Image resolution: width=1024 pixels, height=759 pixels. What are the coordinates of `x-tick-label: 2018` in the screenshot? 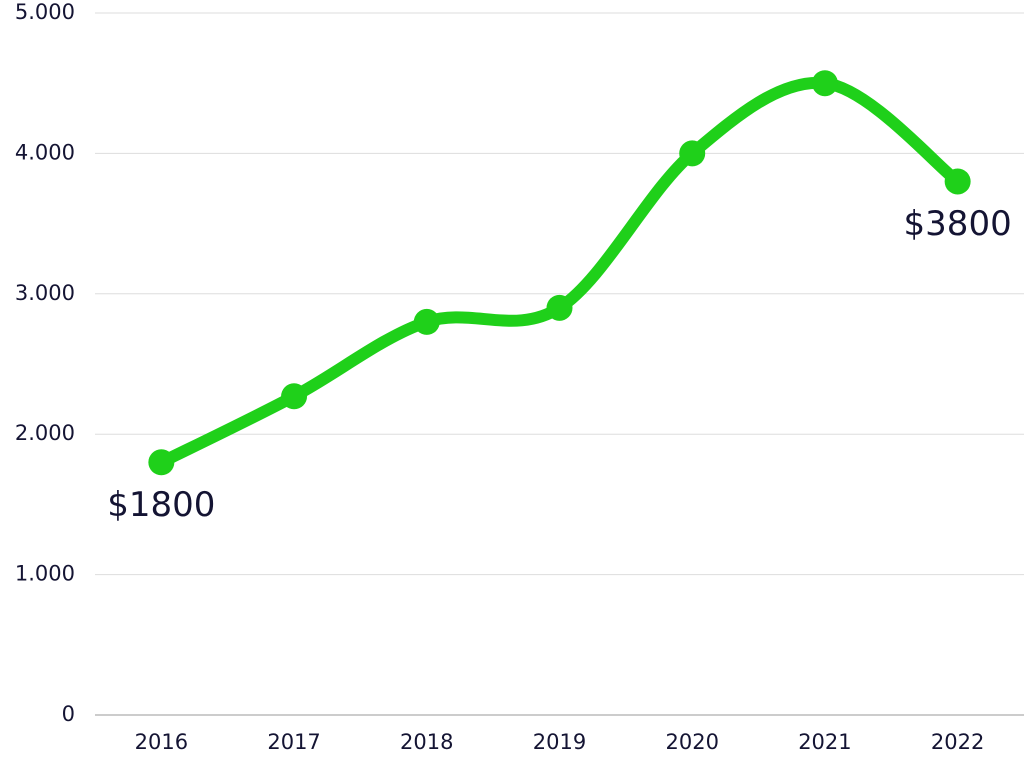 It's located at (426, 742).